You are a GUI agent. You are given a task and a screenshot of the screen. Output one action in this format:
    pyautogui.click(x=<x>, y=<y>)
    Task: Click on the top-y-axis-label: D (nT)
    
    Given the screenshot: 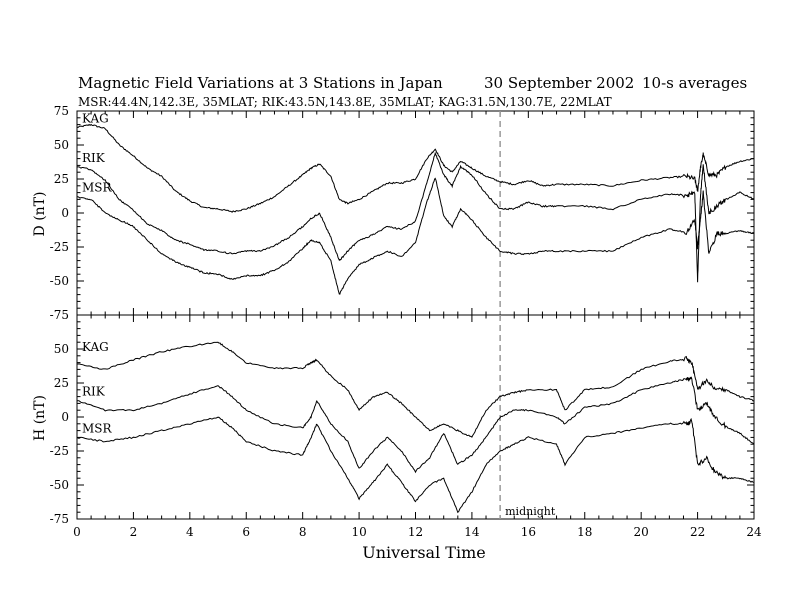 What is the action you would take?
    pyautogui.click(x=40, y=214)
    